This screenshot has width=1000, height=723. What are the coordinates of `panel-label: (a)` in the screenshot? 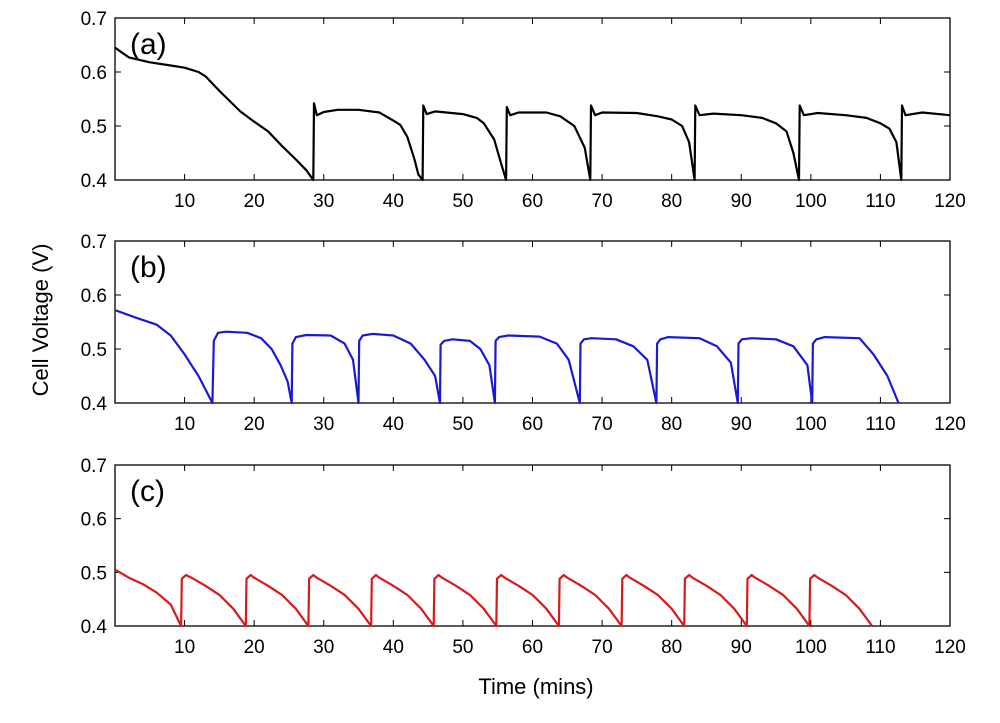 It's located at (148, 44).